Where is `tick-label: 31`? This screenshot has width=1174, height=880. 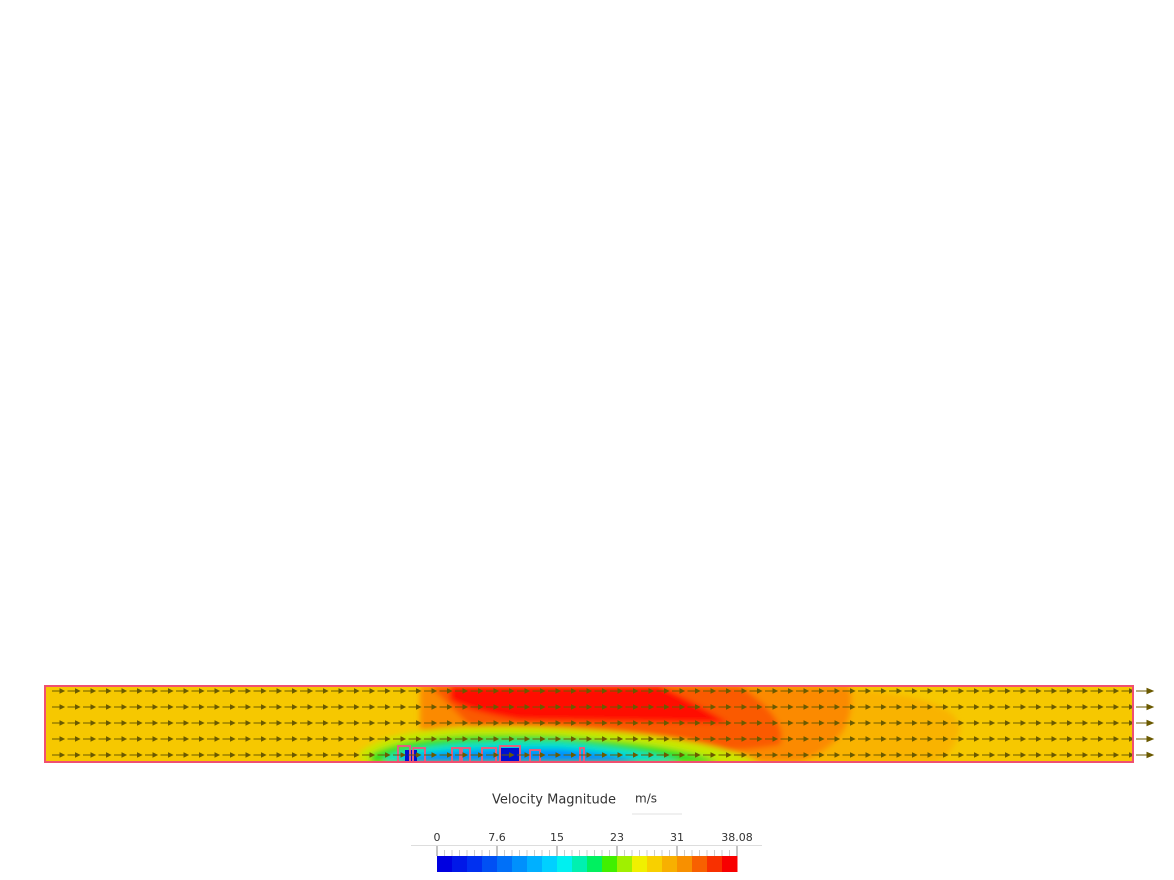 tick-label: 31 is located at coordinates (677, 837).